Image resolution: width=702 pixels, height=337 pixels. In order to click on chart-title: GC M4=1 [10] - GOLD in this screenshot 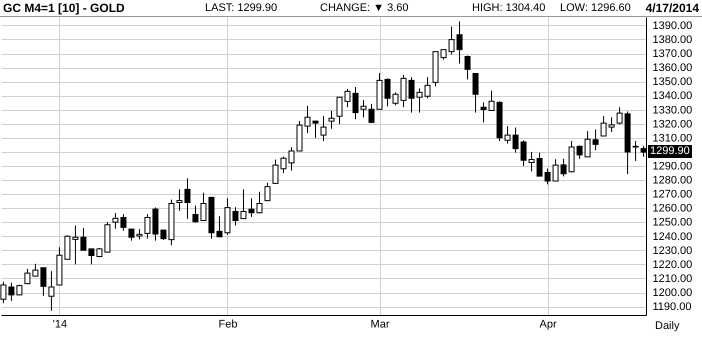, I will do `click(64, 8)`.